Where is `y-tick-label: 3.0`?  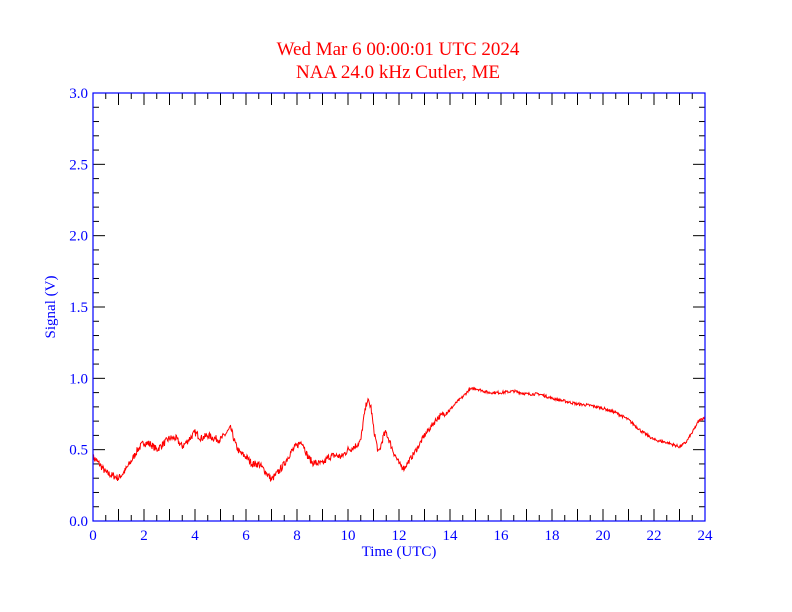 y-tick-label: 3.0 is located at coordinates (78, 94).